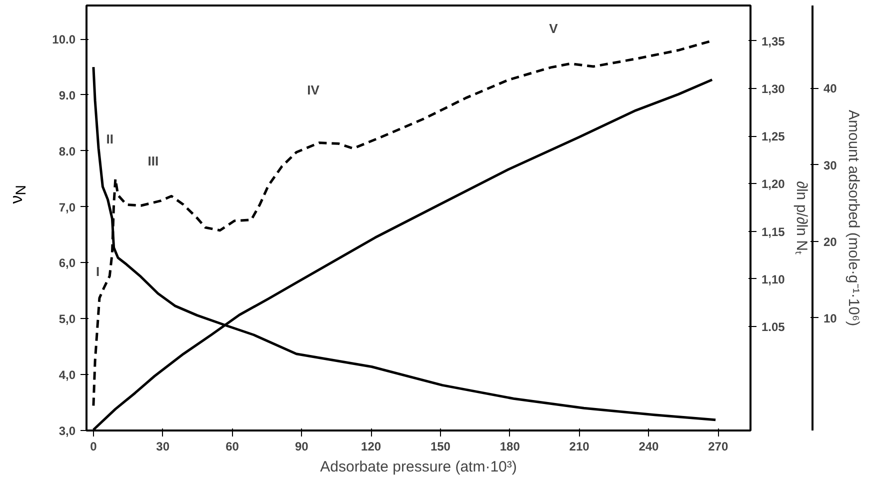 This screenshot has height=482, width=877. Describe the element at coordinates (801, 218) in the screenshot. I see `y2-axis-title: ∂ln p/∂ln Nₜ` at that location.